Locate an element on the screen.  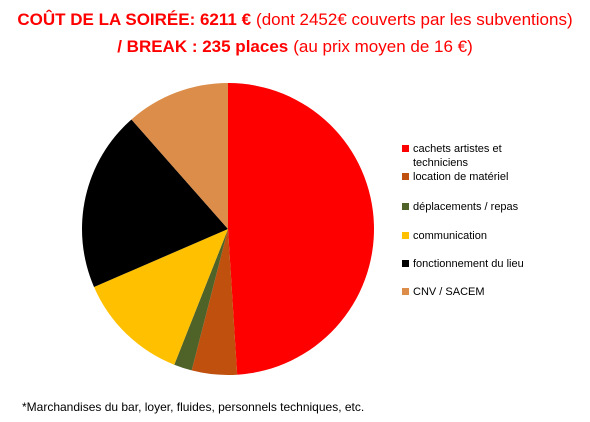
legend-label: déplacements / repas is located at coordinates (466, 207).